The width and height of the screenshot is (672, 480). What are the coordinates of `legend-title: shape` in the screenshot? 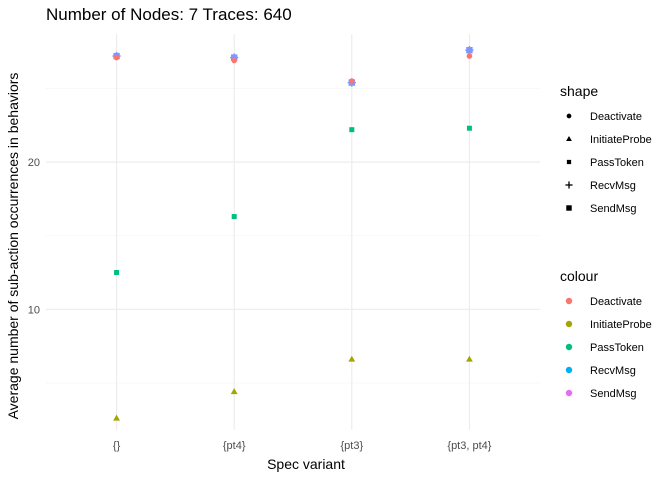 It's located at (579, 91).